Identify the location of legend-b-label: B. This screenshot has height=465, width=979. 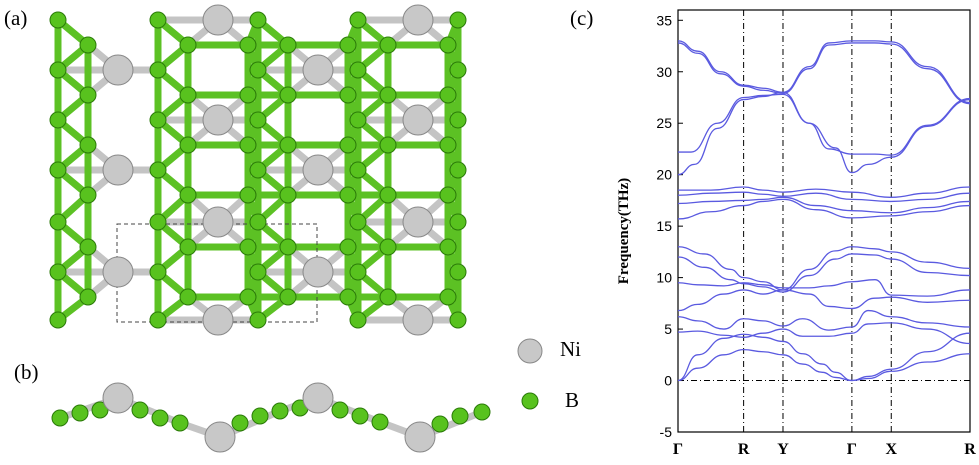
(572, 400).